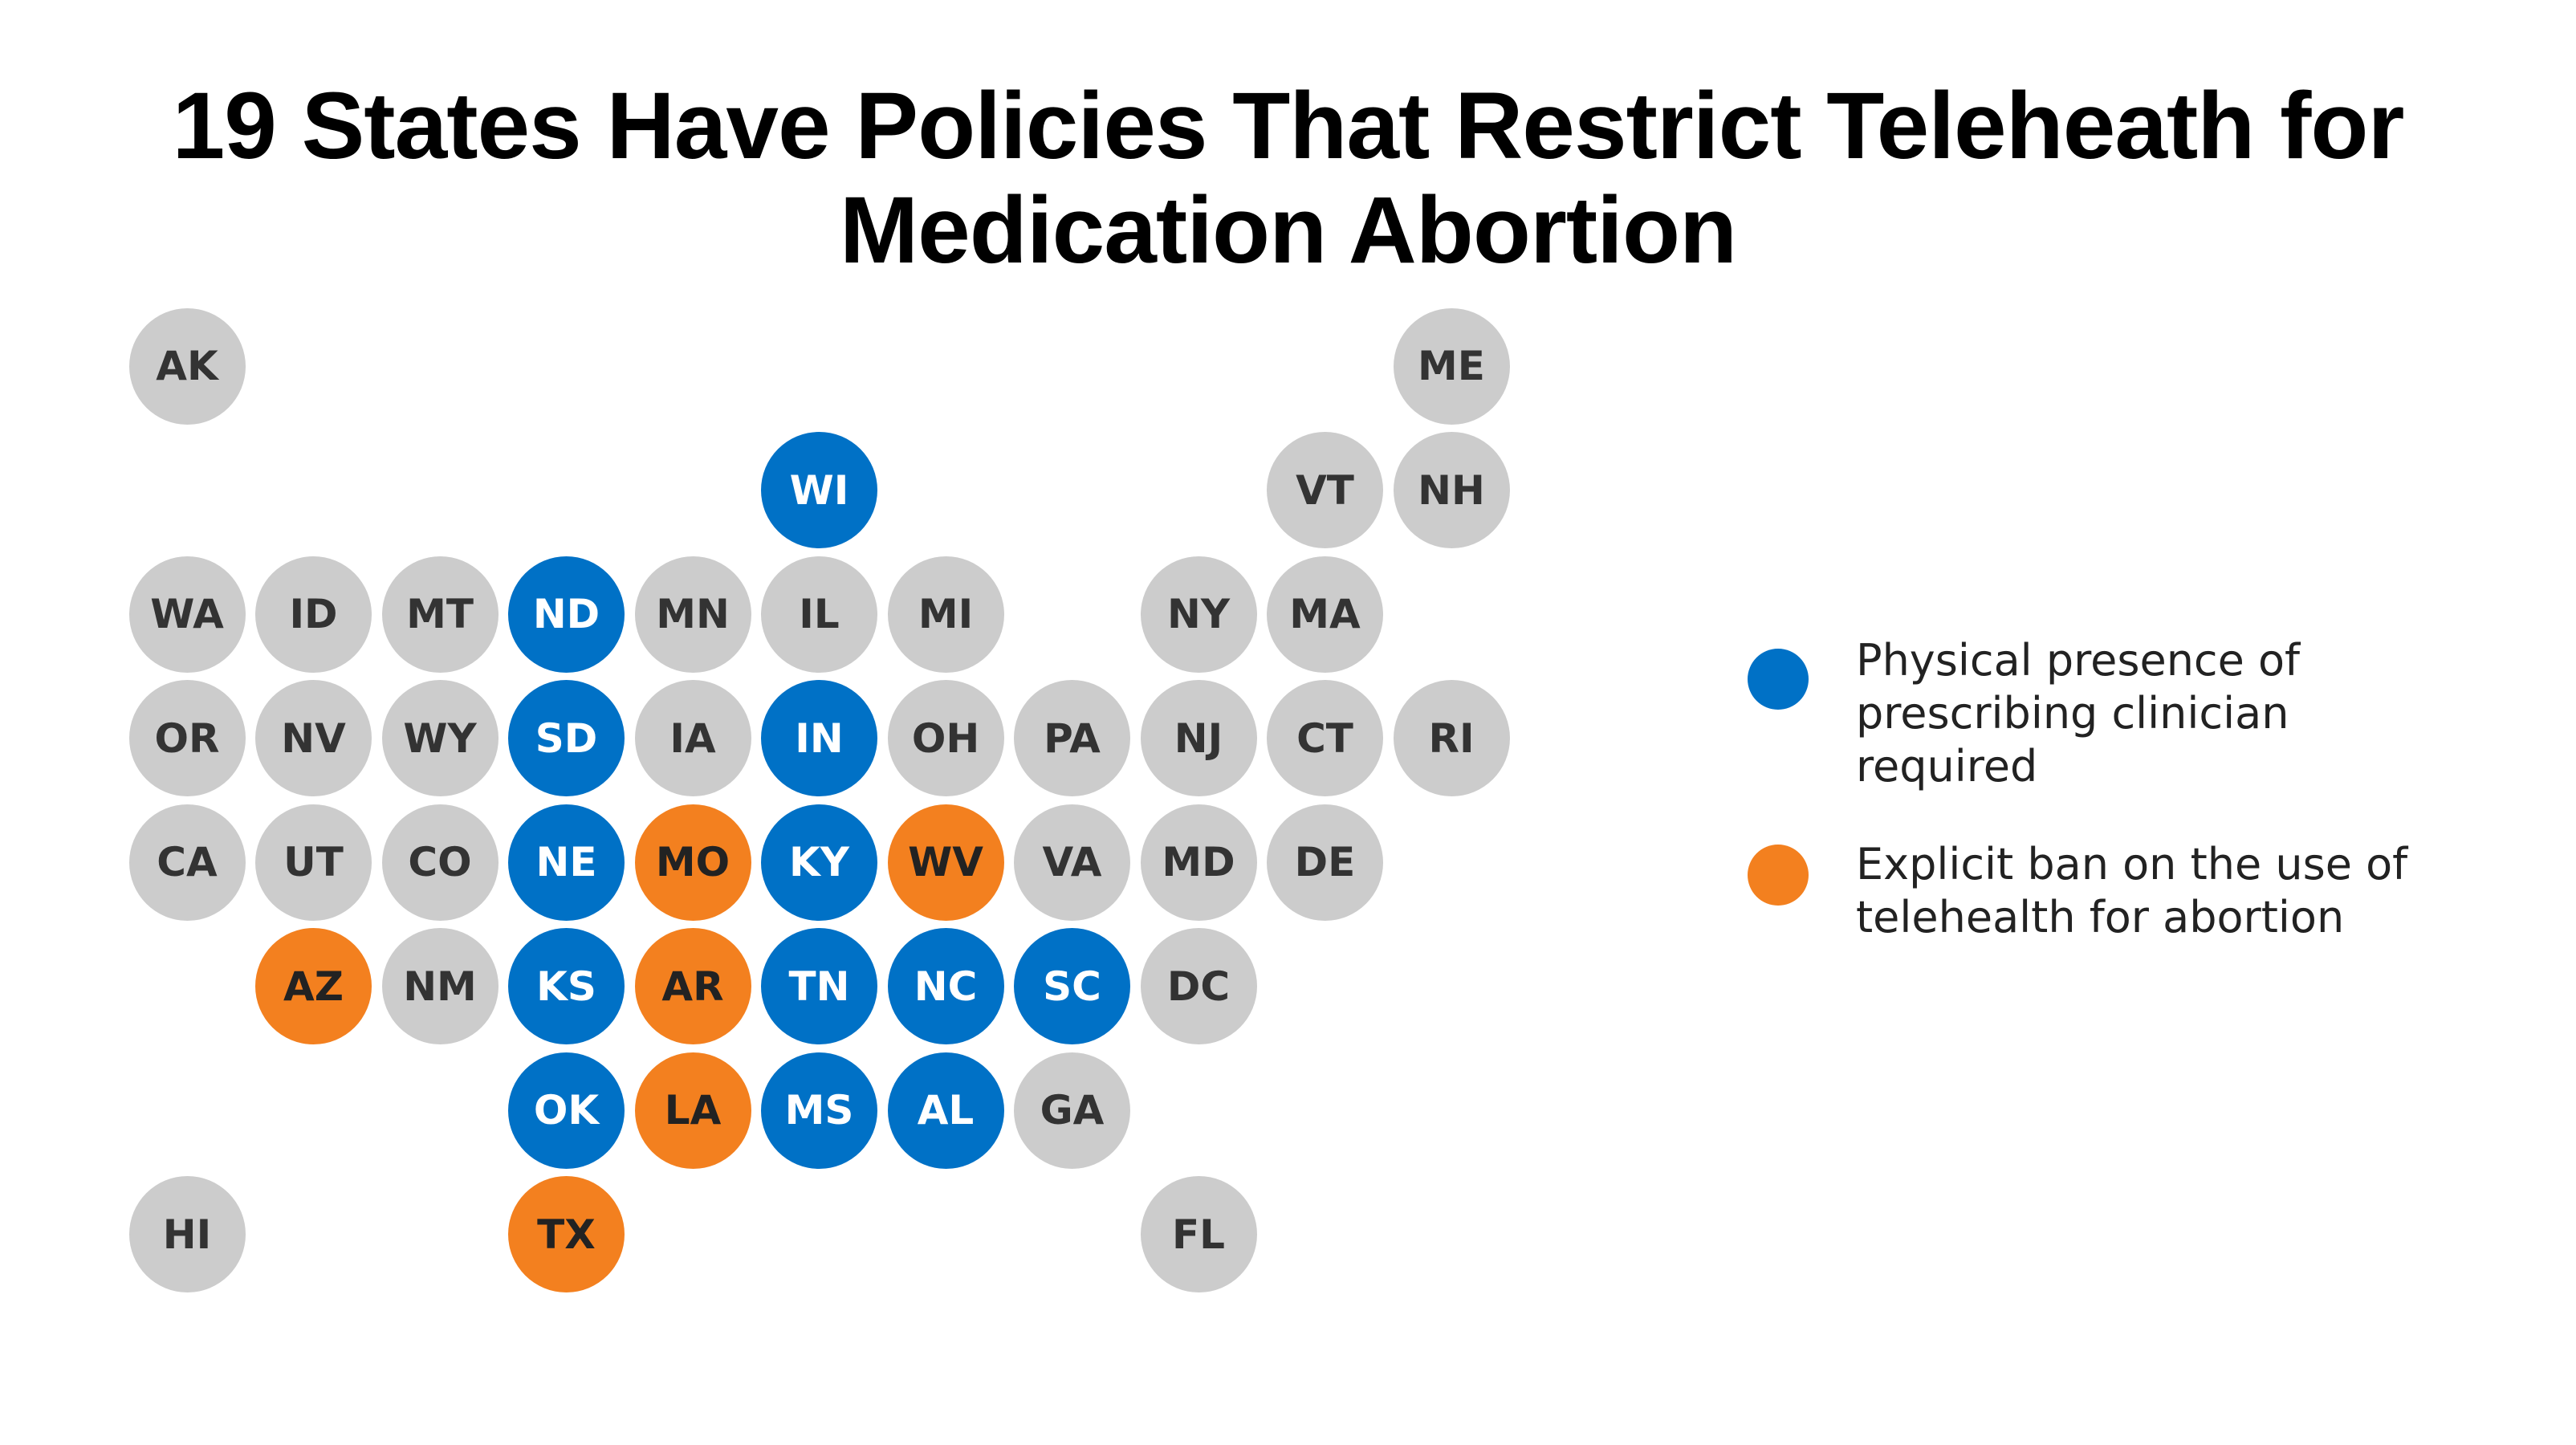 The width and height of the screenshot is (2576, 1445). I want to click on state-tile-hi: HI, so click(187, 1234).